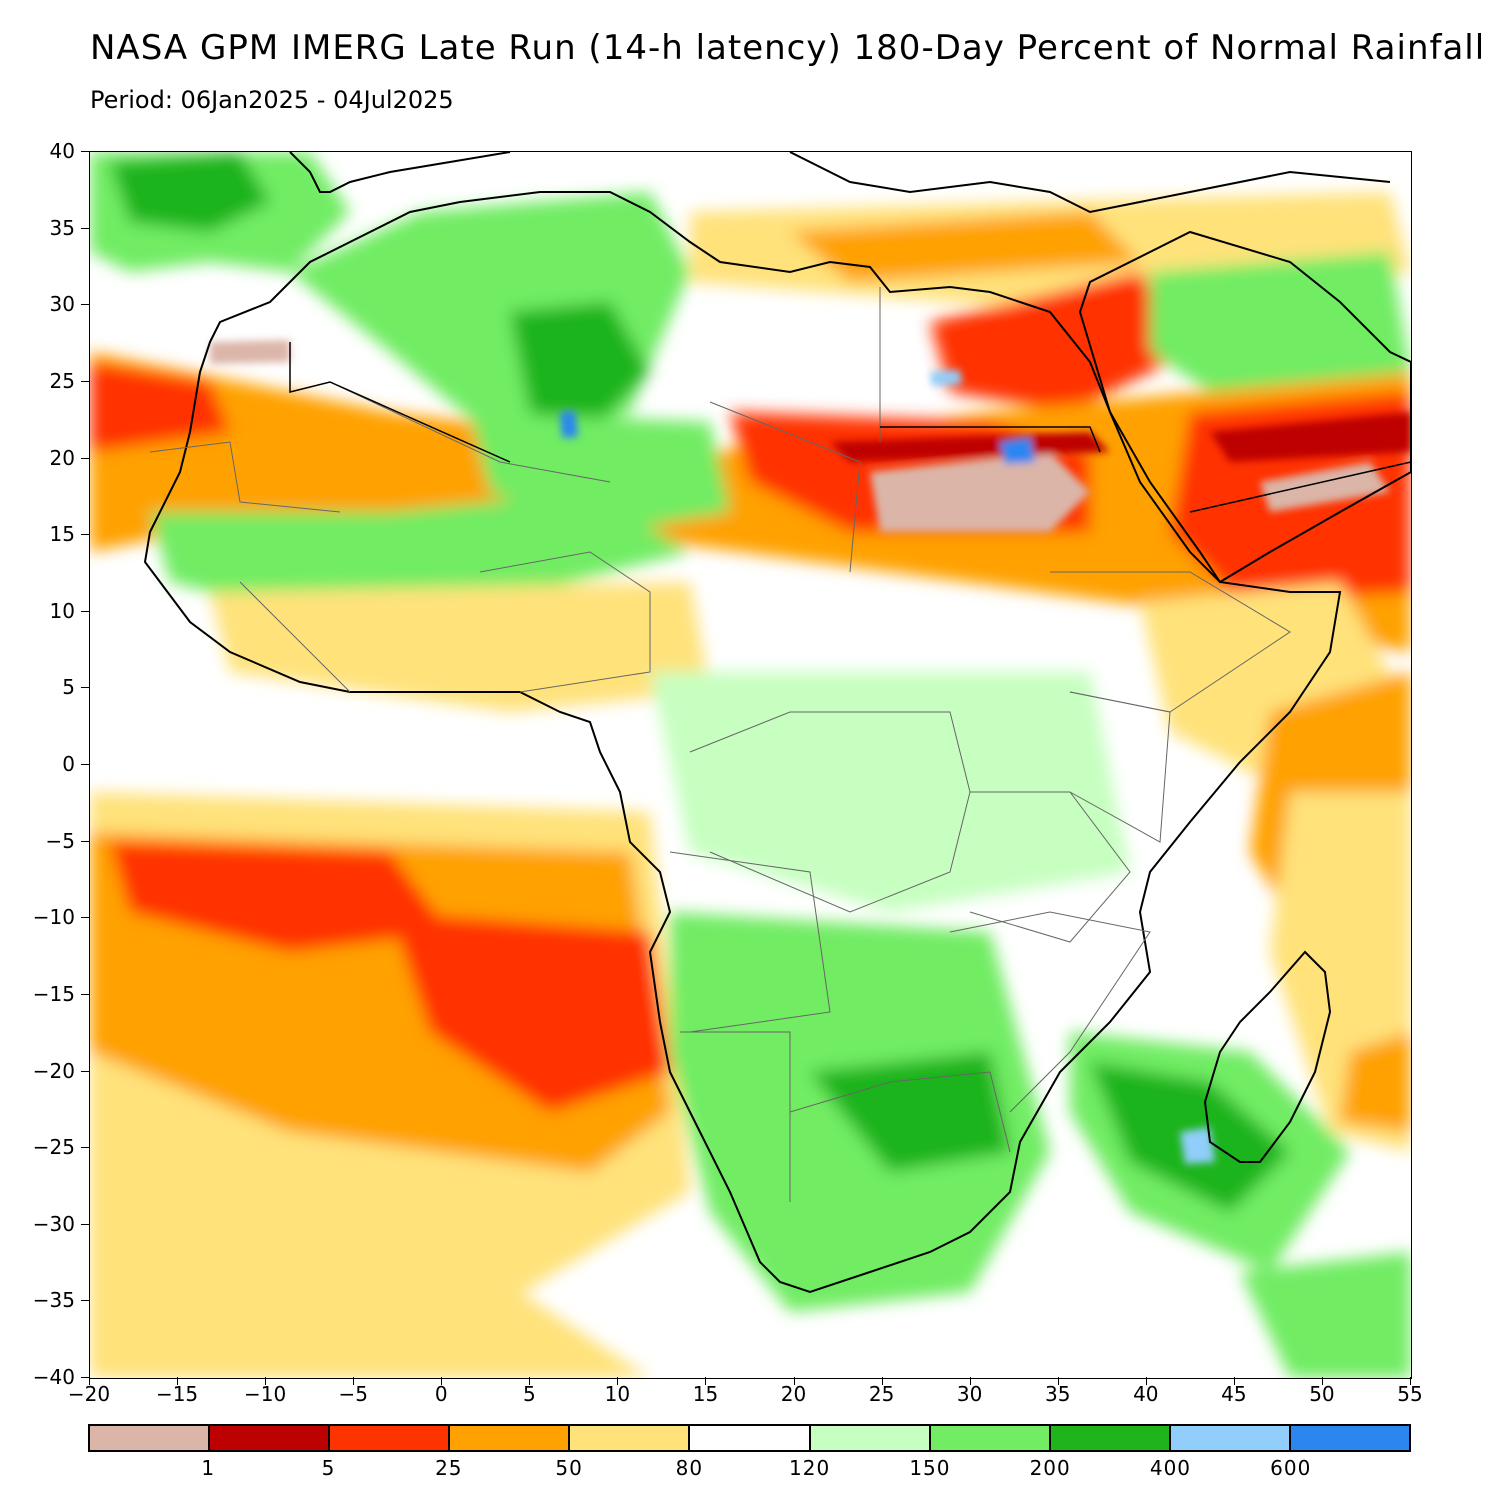  What do you see at coordinates (1060, 342) in the screenshot?
I see `field-red-egypt` at bounding box center [1060, 342].